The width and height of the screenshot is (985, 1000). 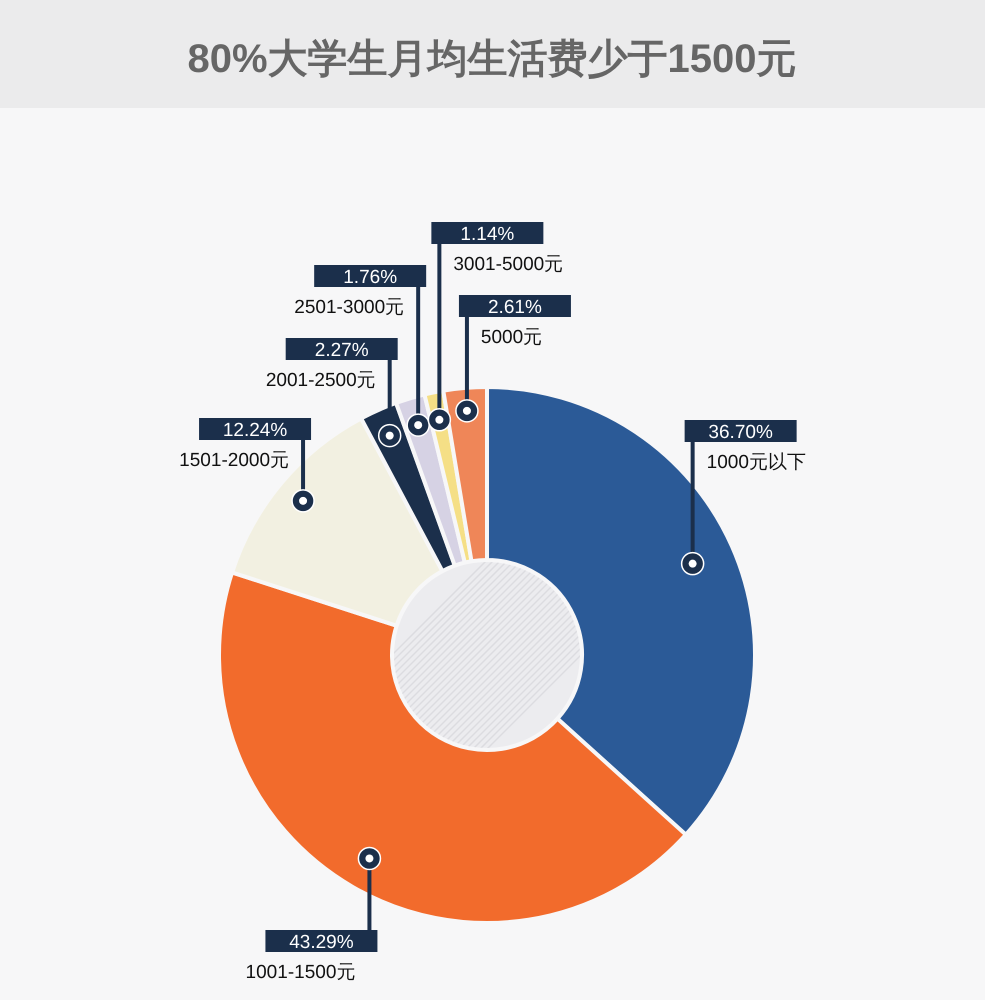 What do you see at coordinates (301, 972) in the screenshot?
I see `slice-label: 1001-1500元` at bounding box center [301, 972].